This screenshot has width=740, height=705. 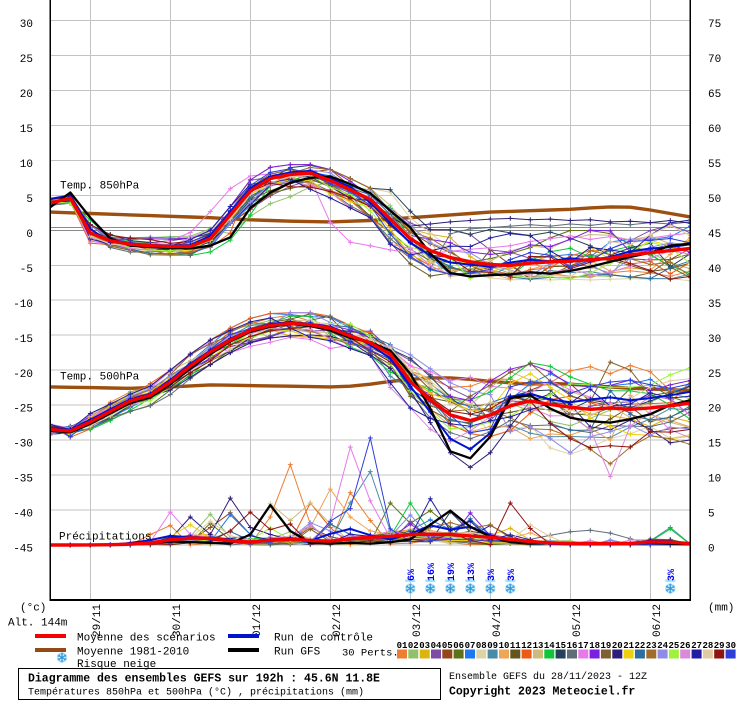 What do you see at coordinates (23, 515) in the screenshot?
I see `svg-text: -40` at bounding box center [23, 515].